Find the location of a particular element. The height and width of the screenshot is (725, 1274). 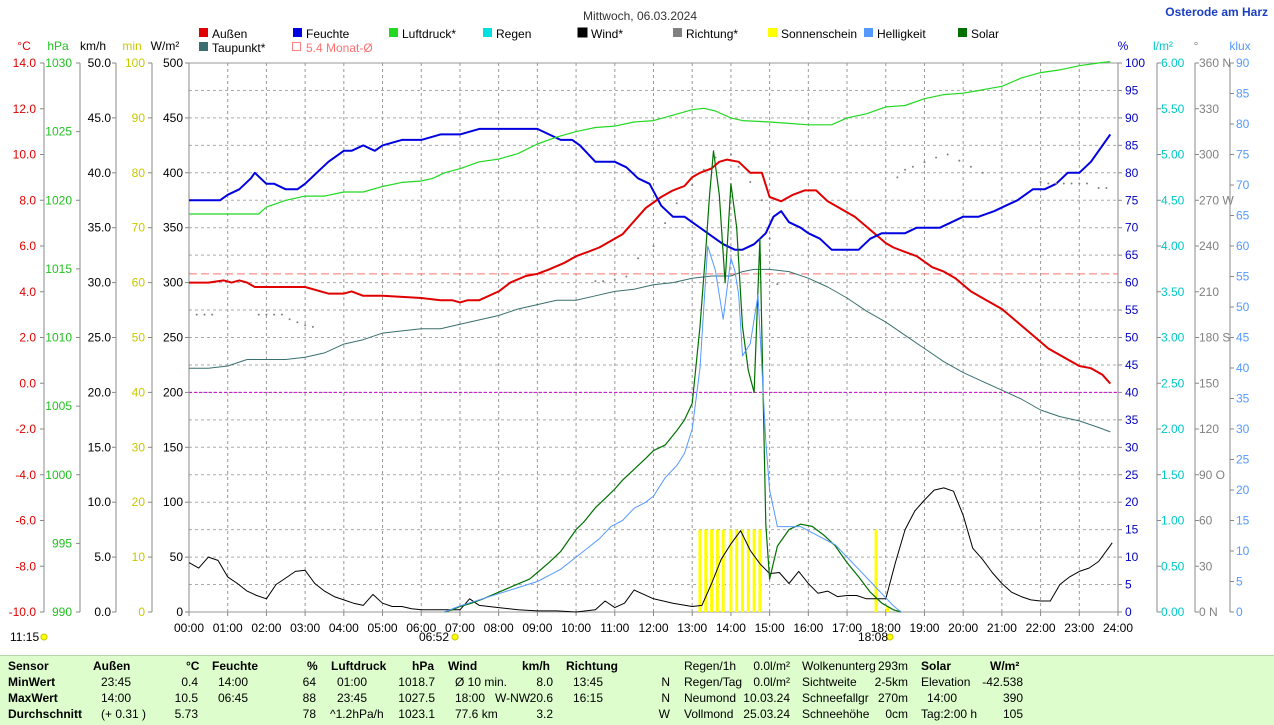

x-tick-label: 22:00 is located at coordinates (1041, 628).